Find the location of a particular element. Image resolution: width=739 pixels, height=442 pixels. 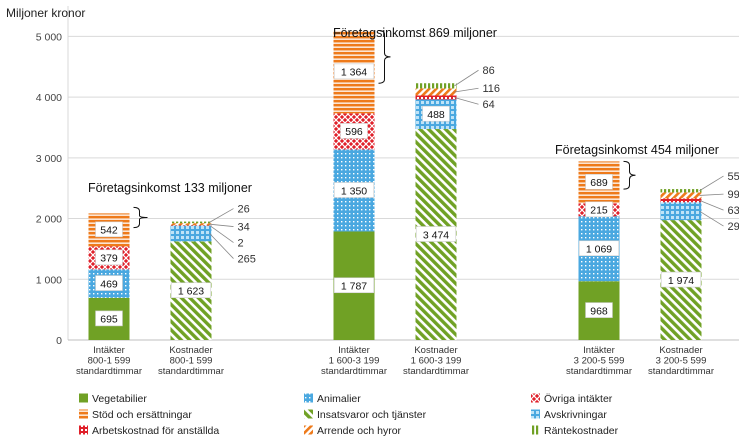

data-label-ins: 1 623 is located at coordinates (191, 292).